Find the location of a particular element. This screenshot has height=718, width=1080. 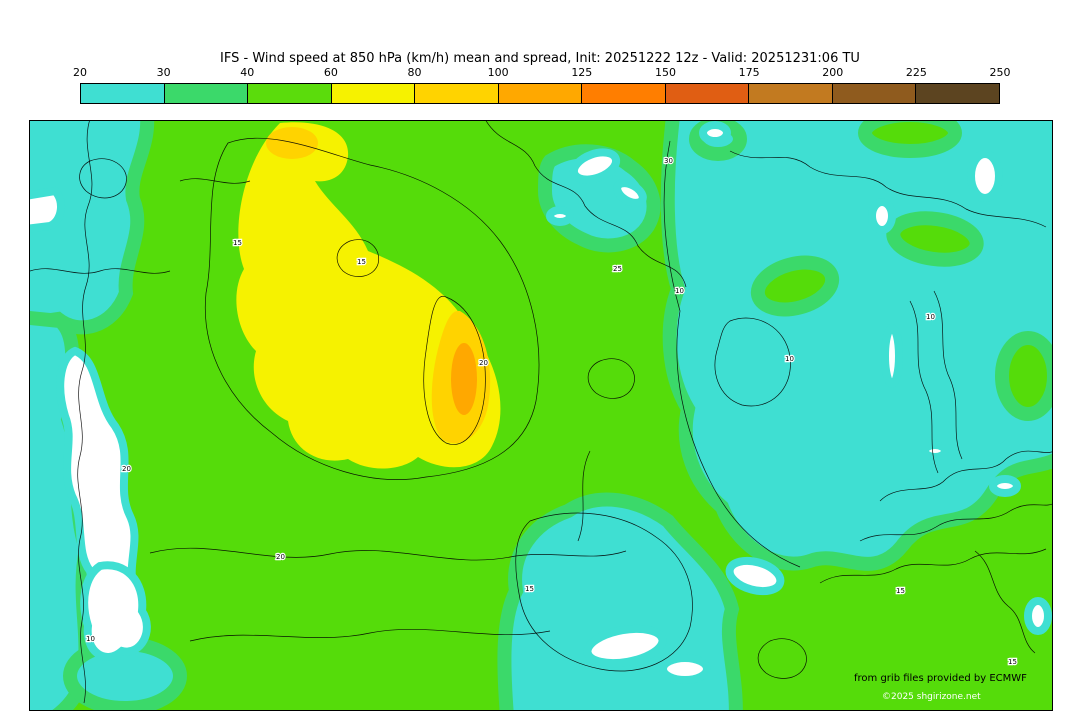

wind-region-white-top is located at coordinates (715, 133).